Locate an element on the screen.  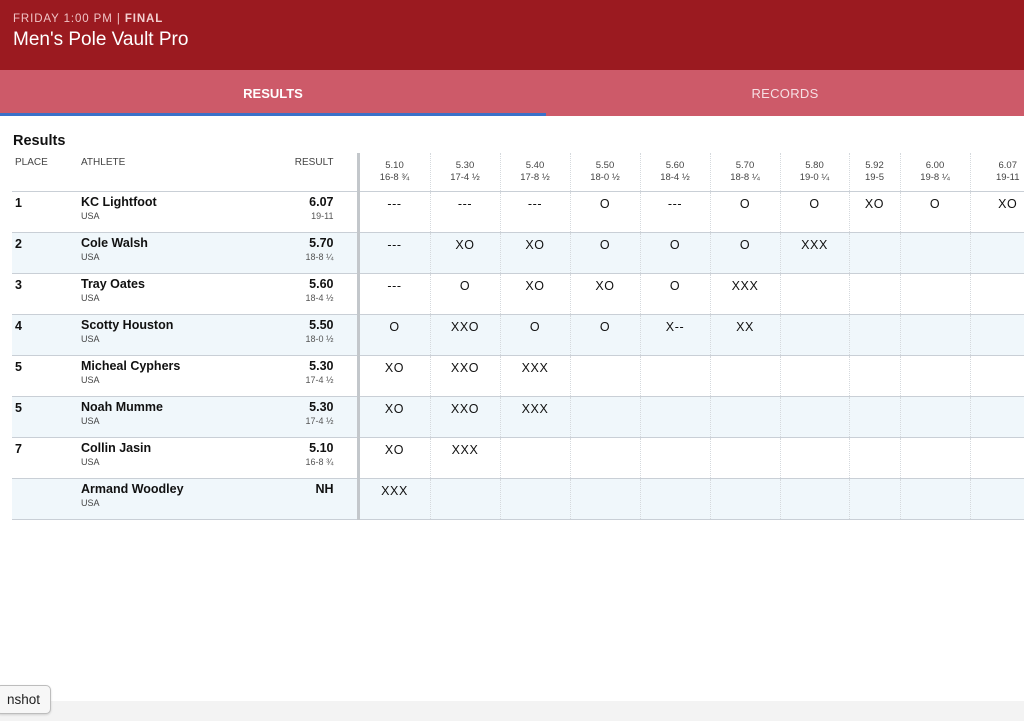
result-imperial: 18-4 ½ is located at coordinates (319, 298).